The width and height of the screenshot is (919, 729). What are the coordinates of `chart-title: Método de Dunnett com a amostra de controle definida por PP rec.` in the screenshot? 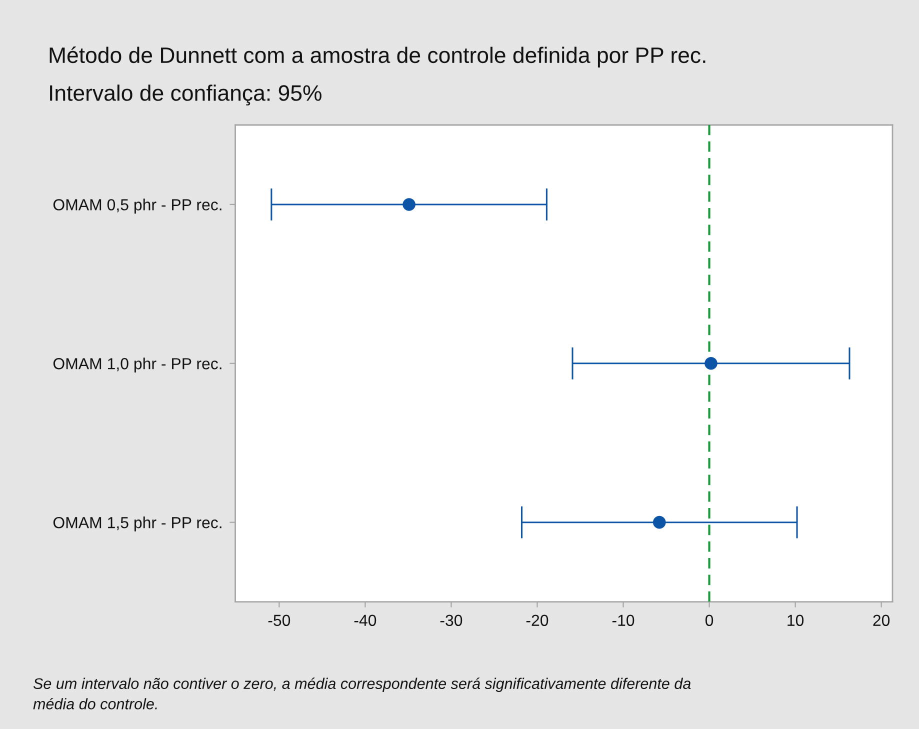 It's located at (378, 57).